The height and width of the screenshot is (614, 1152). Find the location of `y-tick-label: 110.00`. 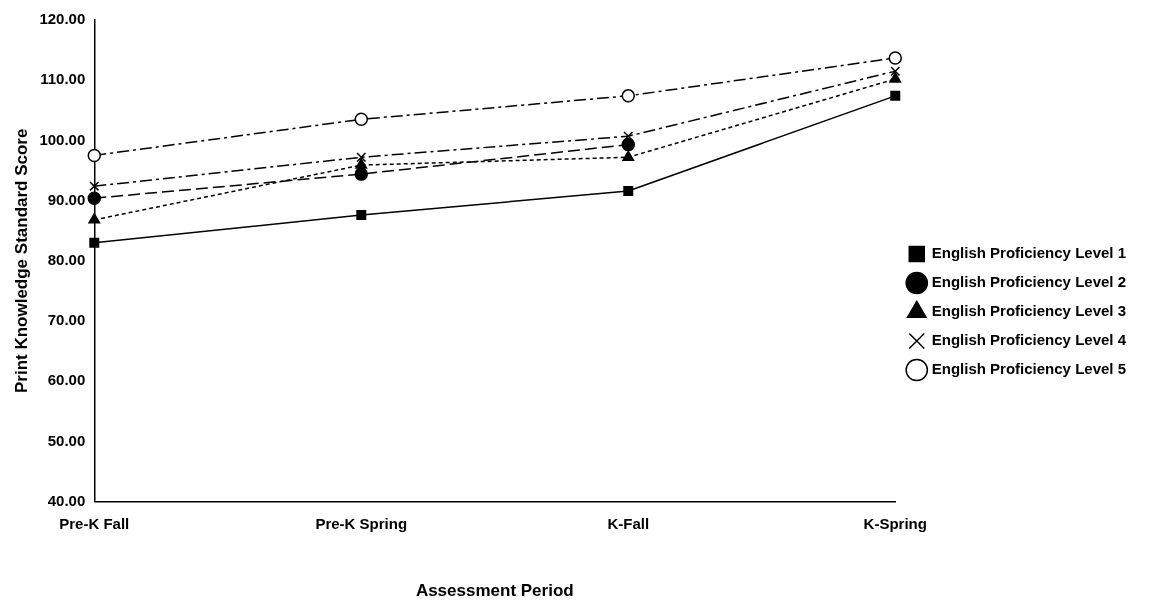

y-tick-label: 110.00 is located at coordinates (63, 79).